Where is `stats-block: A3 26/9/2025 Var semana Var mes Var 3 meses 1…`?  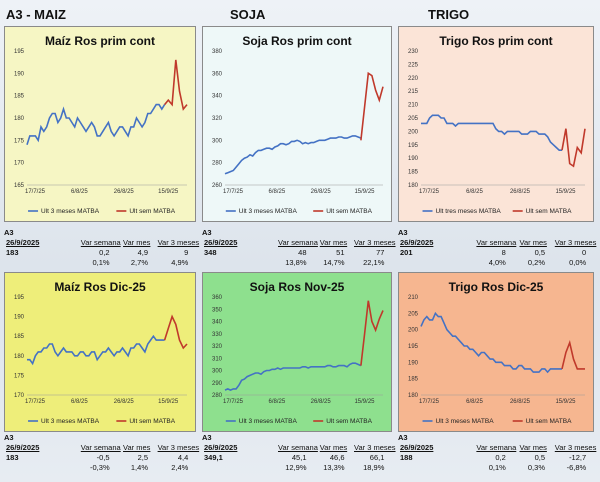
stats-block: A3 26/9/2025 Var semana Var mes Var 3 meses 1… is located at coordinates (497, 453).